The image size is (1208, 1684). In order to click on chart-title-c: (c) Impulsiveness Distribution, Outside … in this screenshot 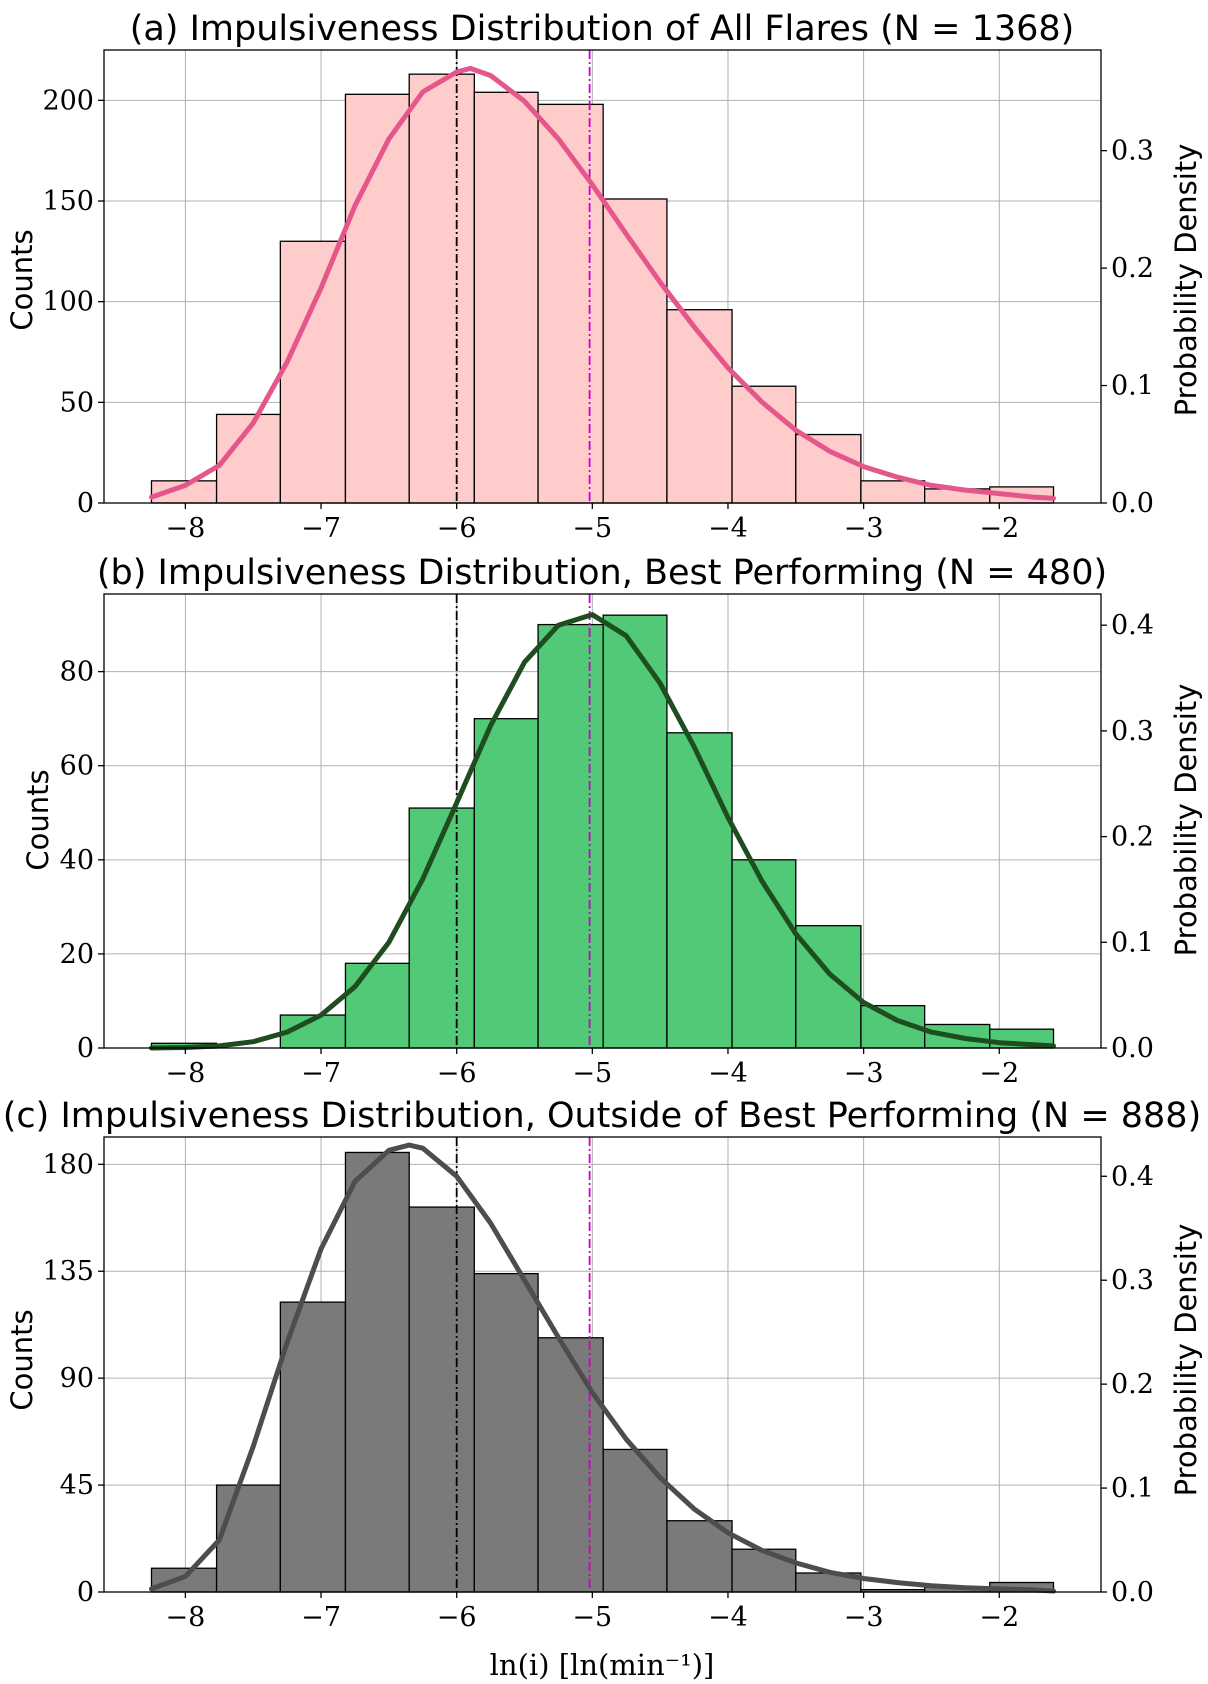, I will do `click(602, 1116)`.